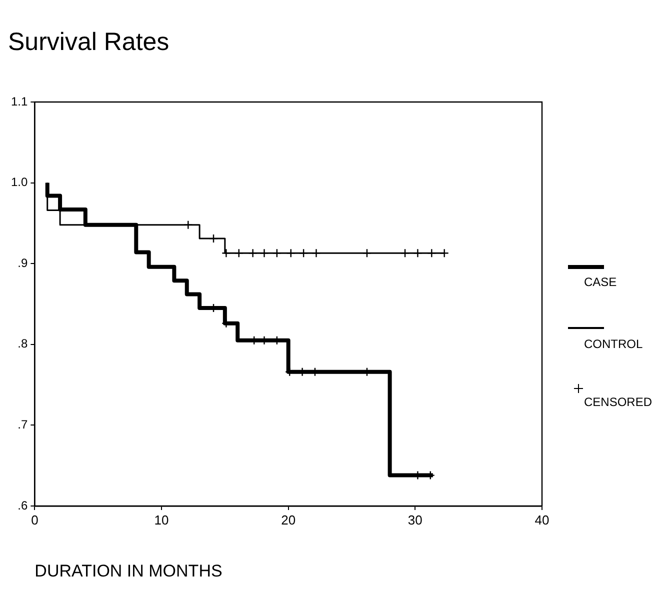 The image size is (670, 590). What do you see at coordinates (600, 282) in the screenshot?
I see `legend-label: CASE` at bounding box center [600, 282].